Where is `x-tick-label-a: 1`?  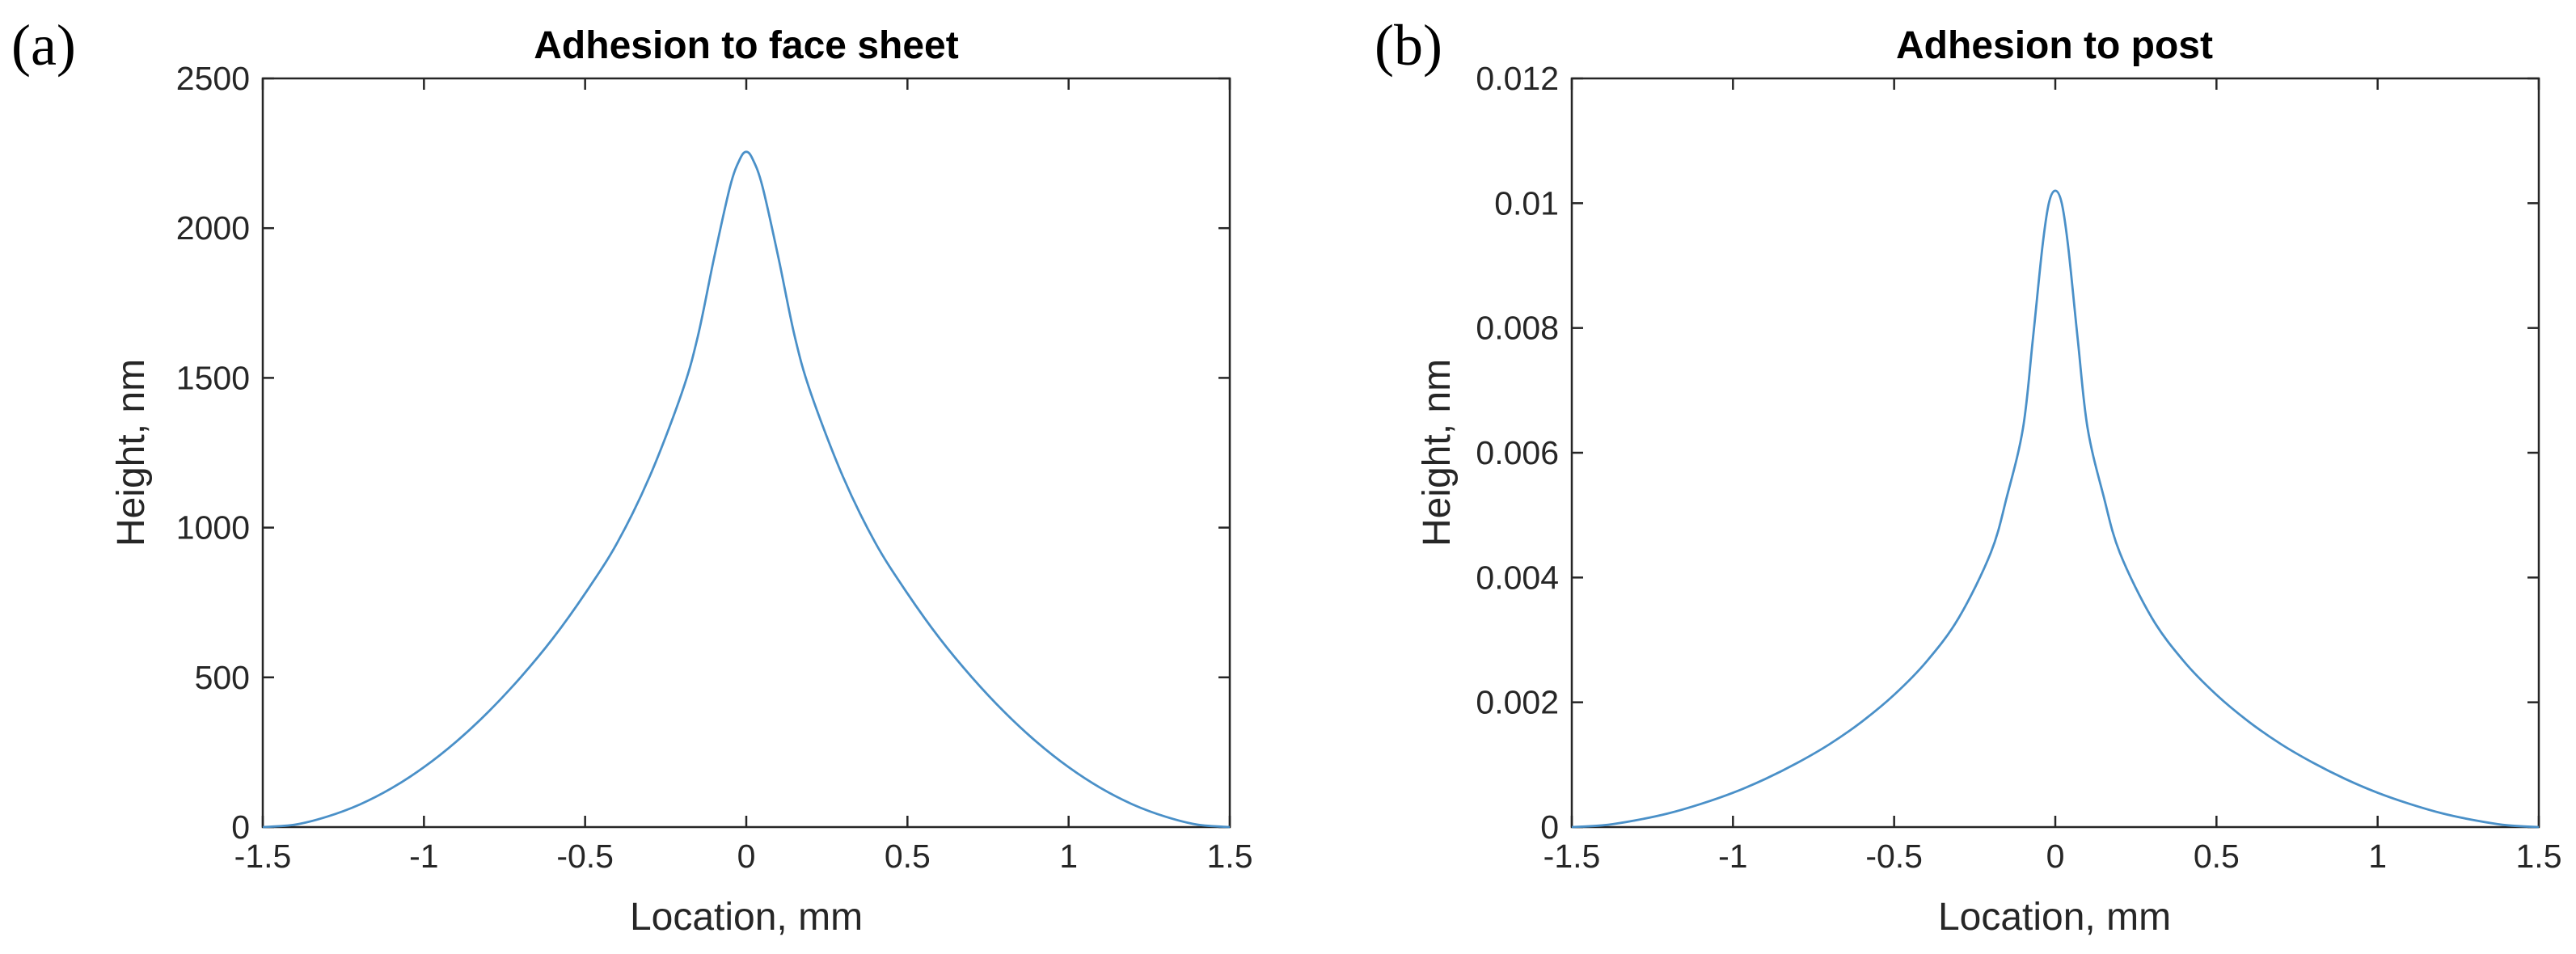 x-tick-label-a: 1 is located at coordinates (1068, 856).